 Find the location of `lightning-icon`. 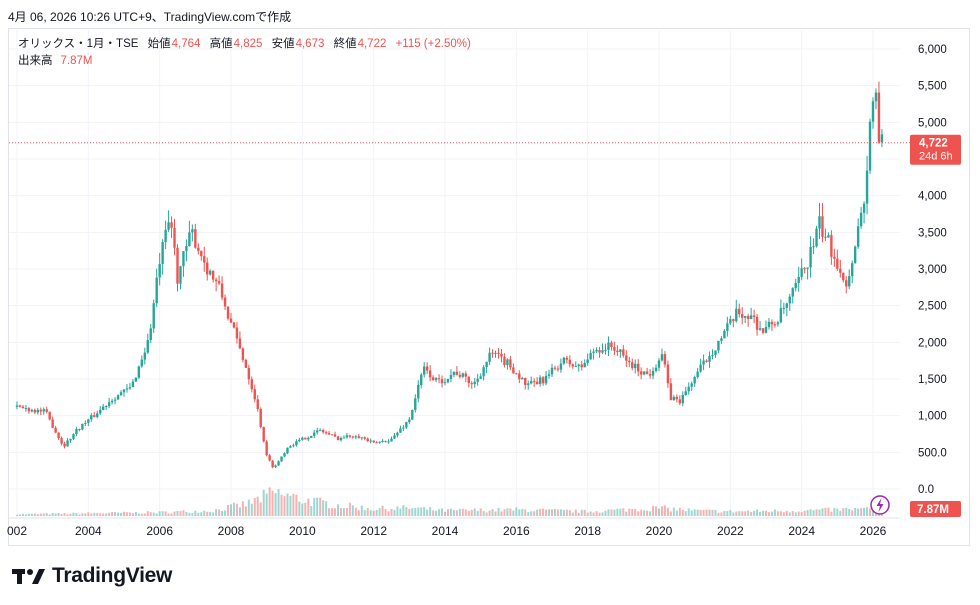

lightning-icon is located at coordinates (880, 505).